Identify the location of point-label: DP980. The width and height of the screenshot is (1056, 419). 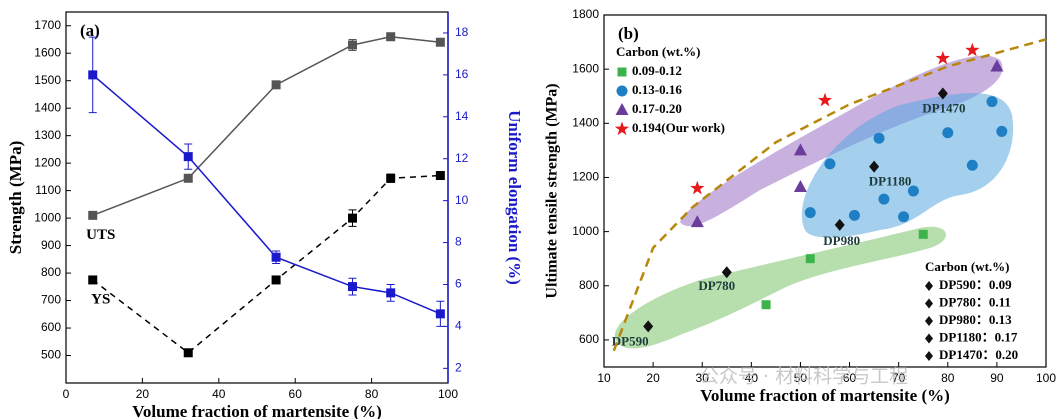
(841, 240).